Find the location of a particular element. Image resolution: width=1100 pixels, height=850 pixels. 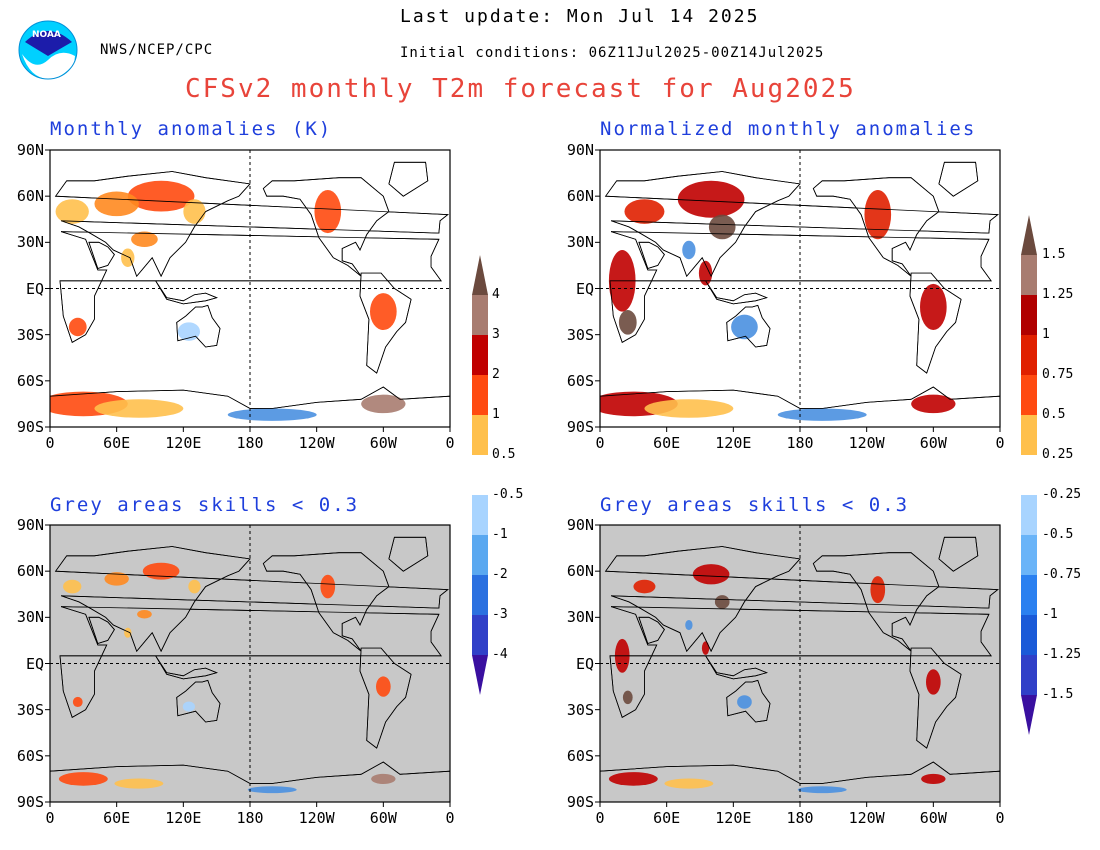

coastline-greenland is located at coordinates (408, 179).